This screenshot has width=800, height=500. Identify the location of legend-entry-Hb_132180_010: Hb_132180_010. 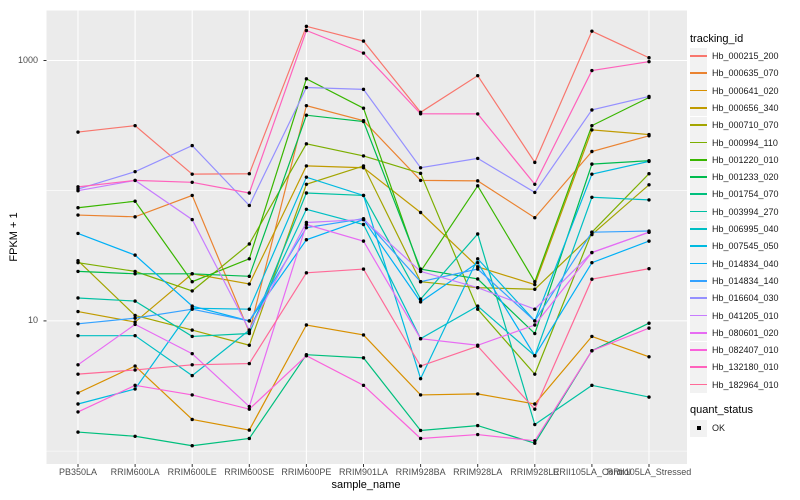
(734, 367).